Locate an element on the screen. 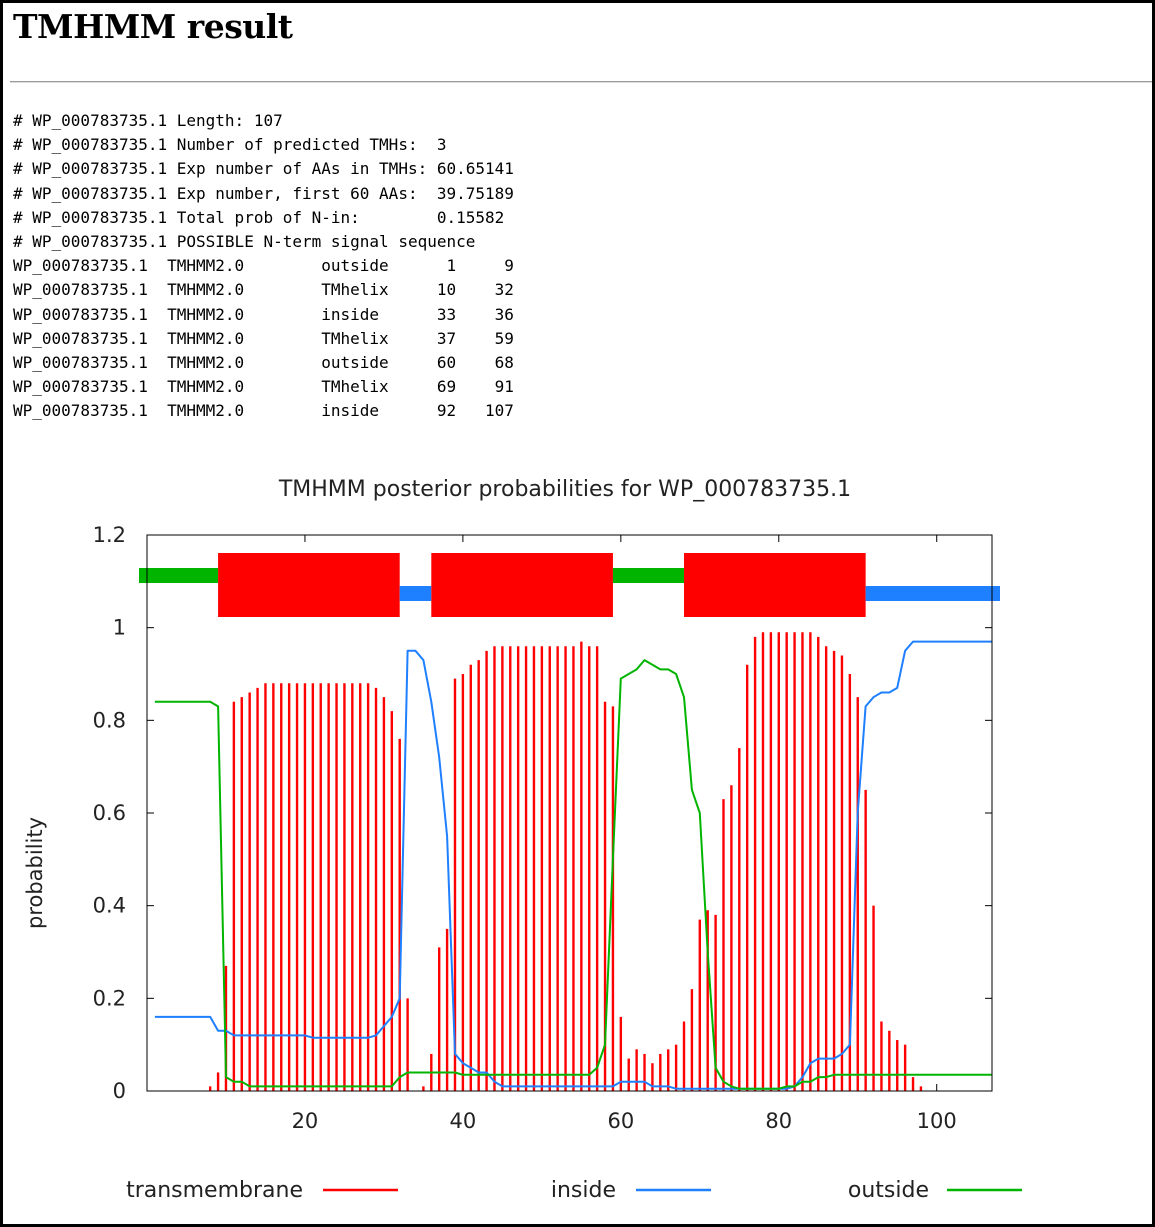 The height and width of the screenshot is (1227, 1155). y-tick-label: 1 is located at coordinates (119, 628).